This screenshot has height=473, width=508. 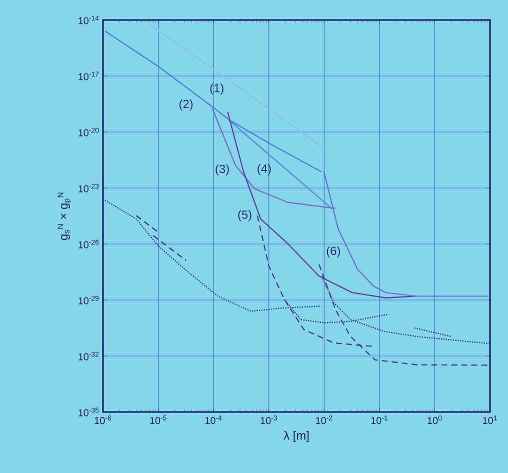 What do you see at coordinates (88, 244) in the screenshot?
I see `y-tick-label: 10$^{-26}$` at bounding box center [88, 244].